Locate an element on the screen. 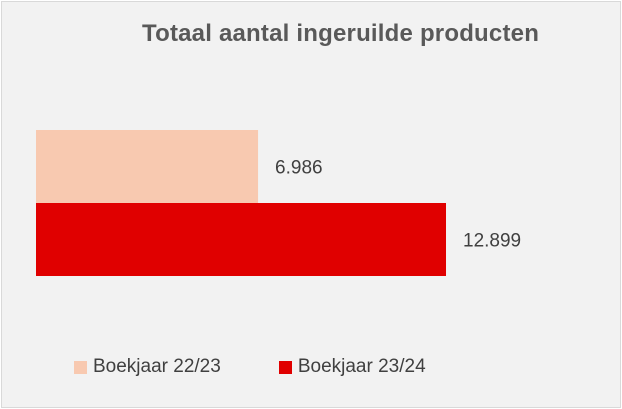 The image size is (622, 409). data-label-series-1: 6.986 is located at coordinates (299, 168).